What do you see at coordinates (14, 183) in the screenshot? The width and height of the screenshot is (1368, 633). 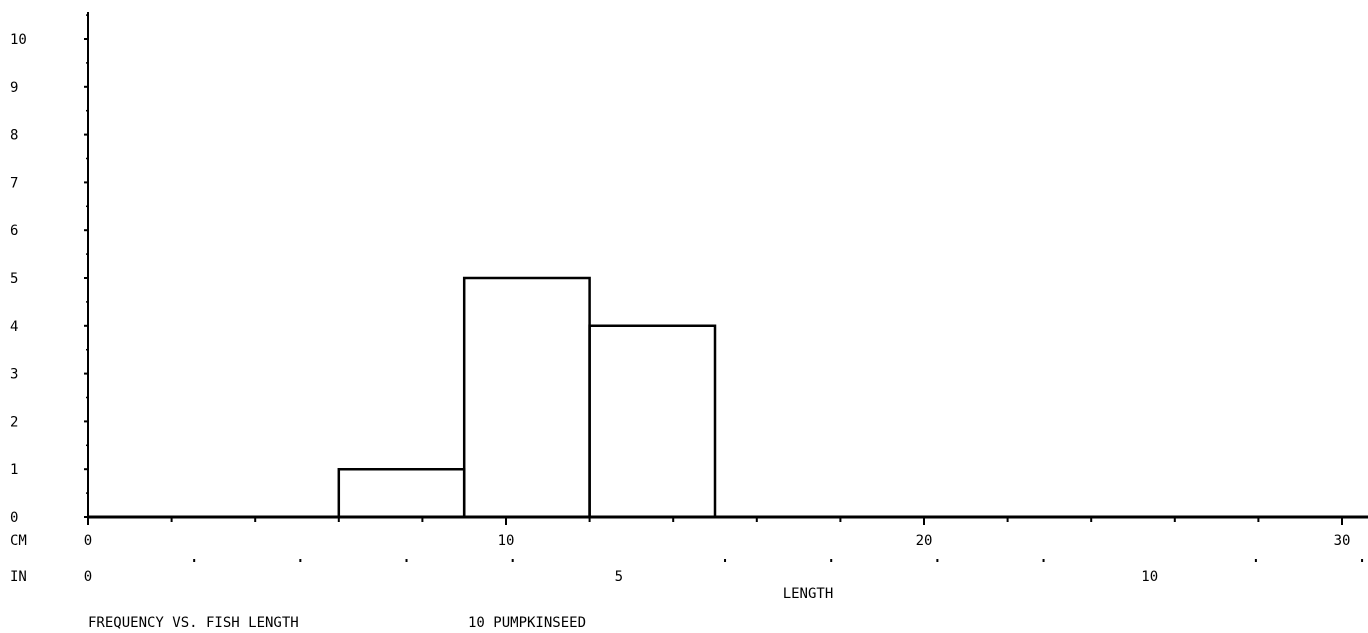 I see `y-tick-label: 7` at bounding box center [14, 183].